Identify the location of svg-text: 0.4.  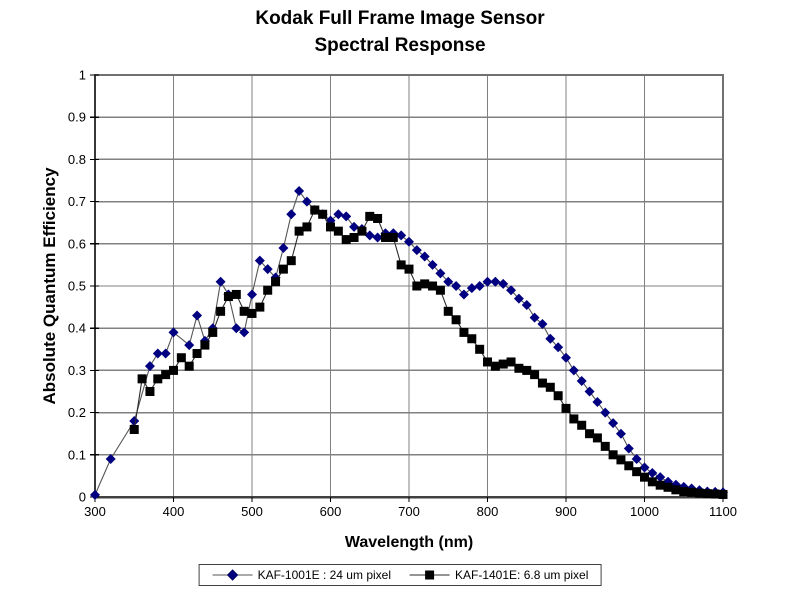
(77, 328).